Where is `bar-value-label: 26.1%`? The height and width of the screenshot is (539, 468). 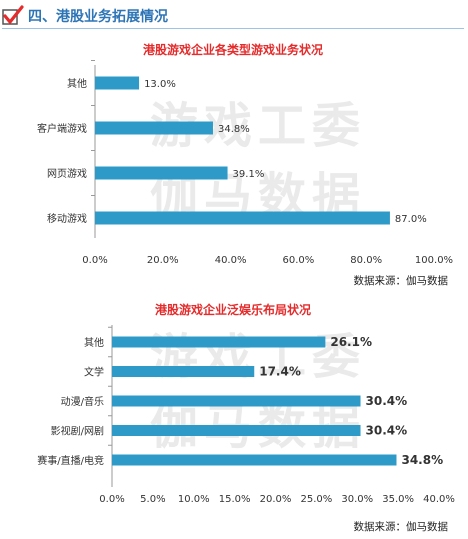 bar-value-label: 26.1% is located at coordinates (351, 342).